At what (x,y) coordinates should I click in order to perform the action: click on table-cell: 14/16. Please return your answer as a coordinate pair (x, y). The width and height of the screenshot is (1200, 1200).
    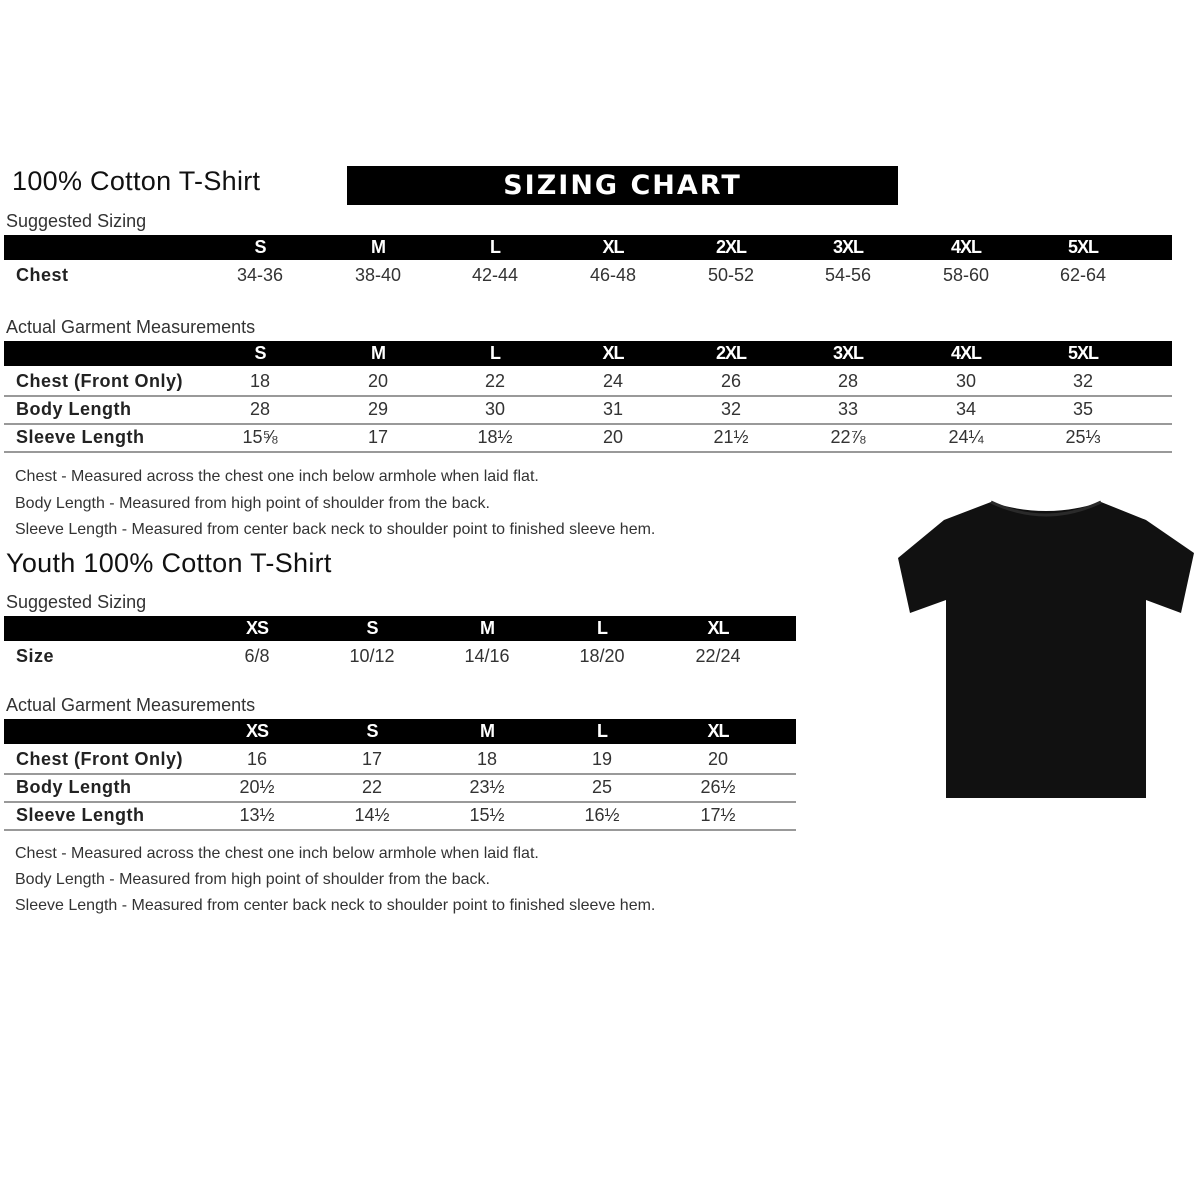
    Looking at the image, I should click on (487, 656).